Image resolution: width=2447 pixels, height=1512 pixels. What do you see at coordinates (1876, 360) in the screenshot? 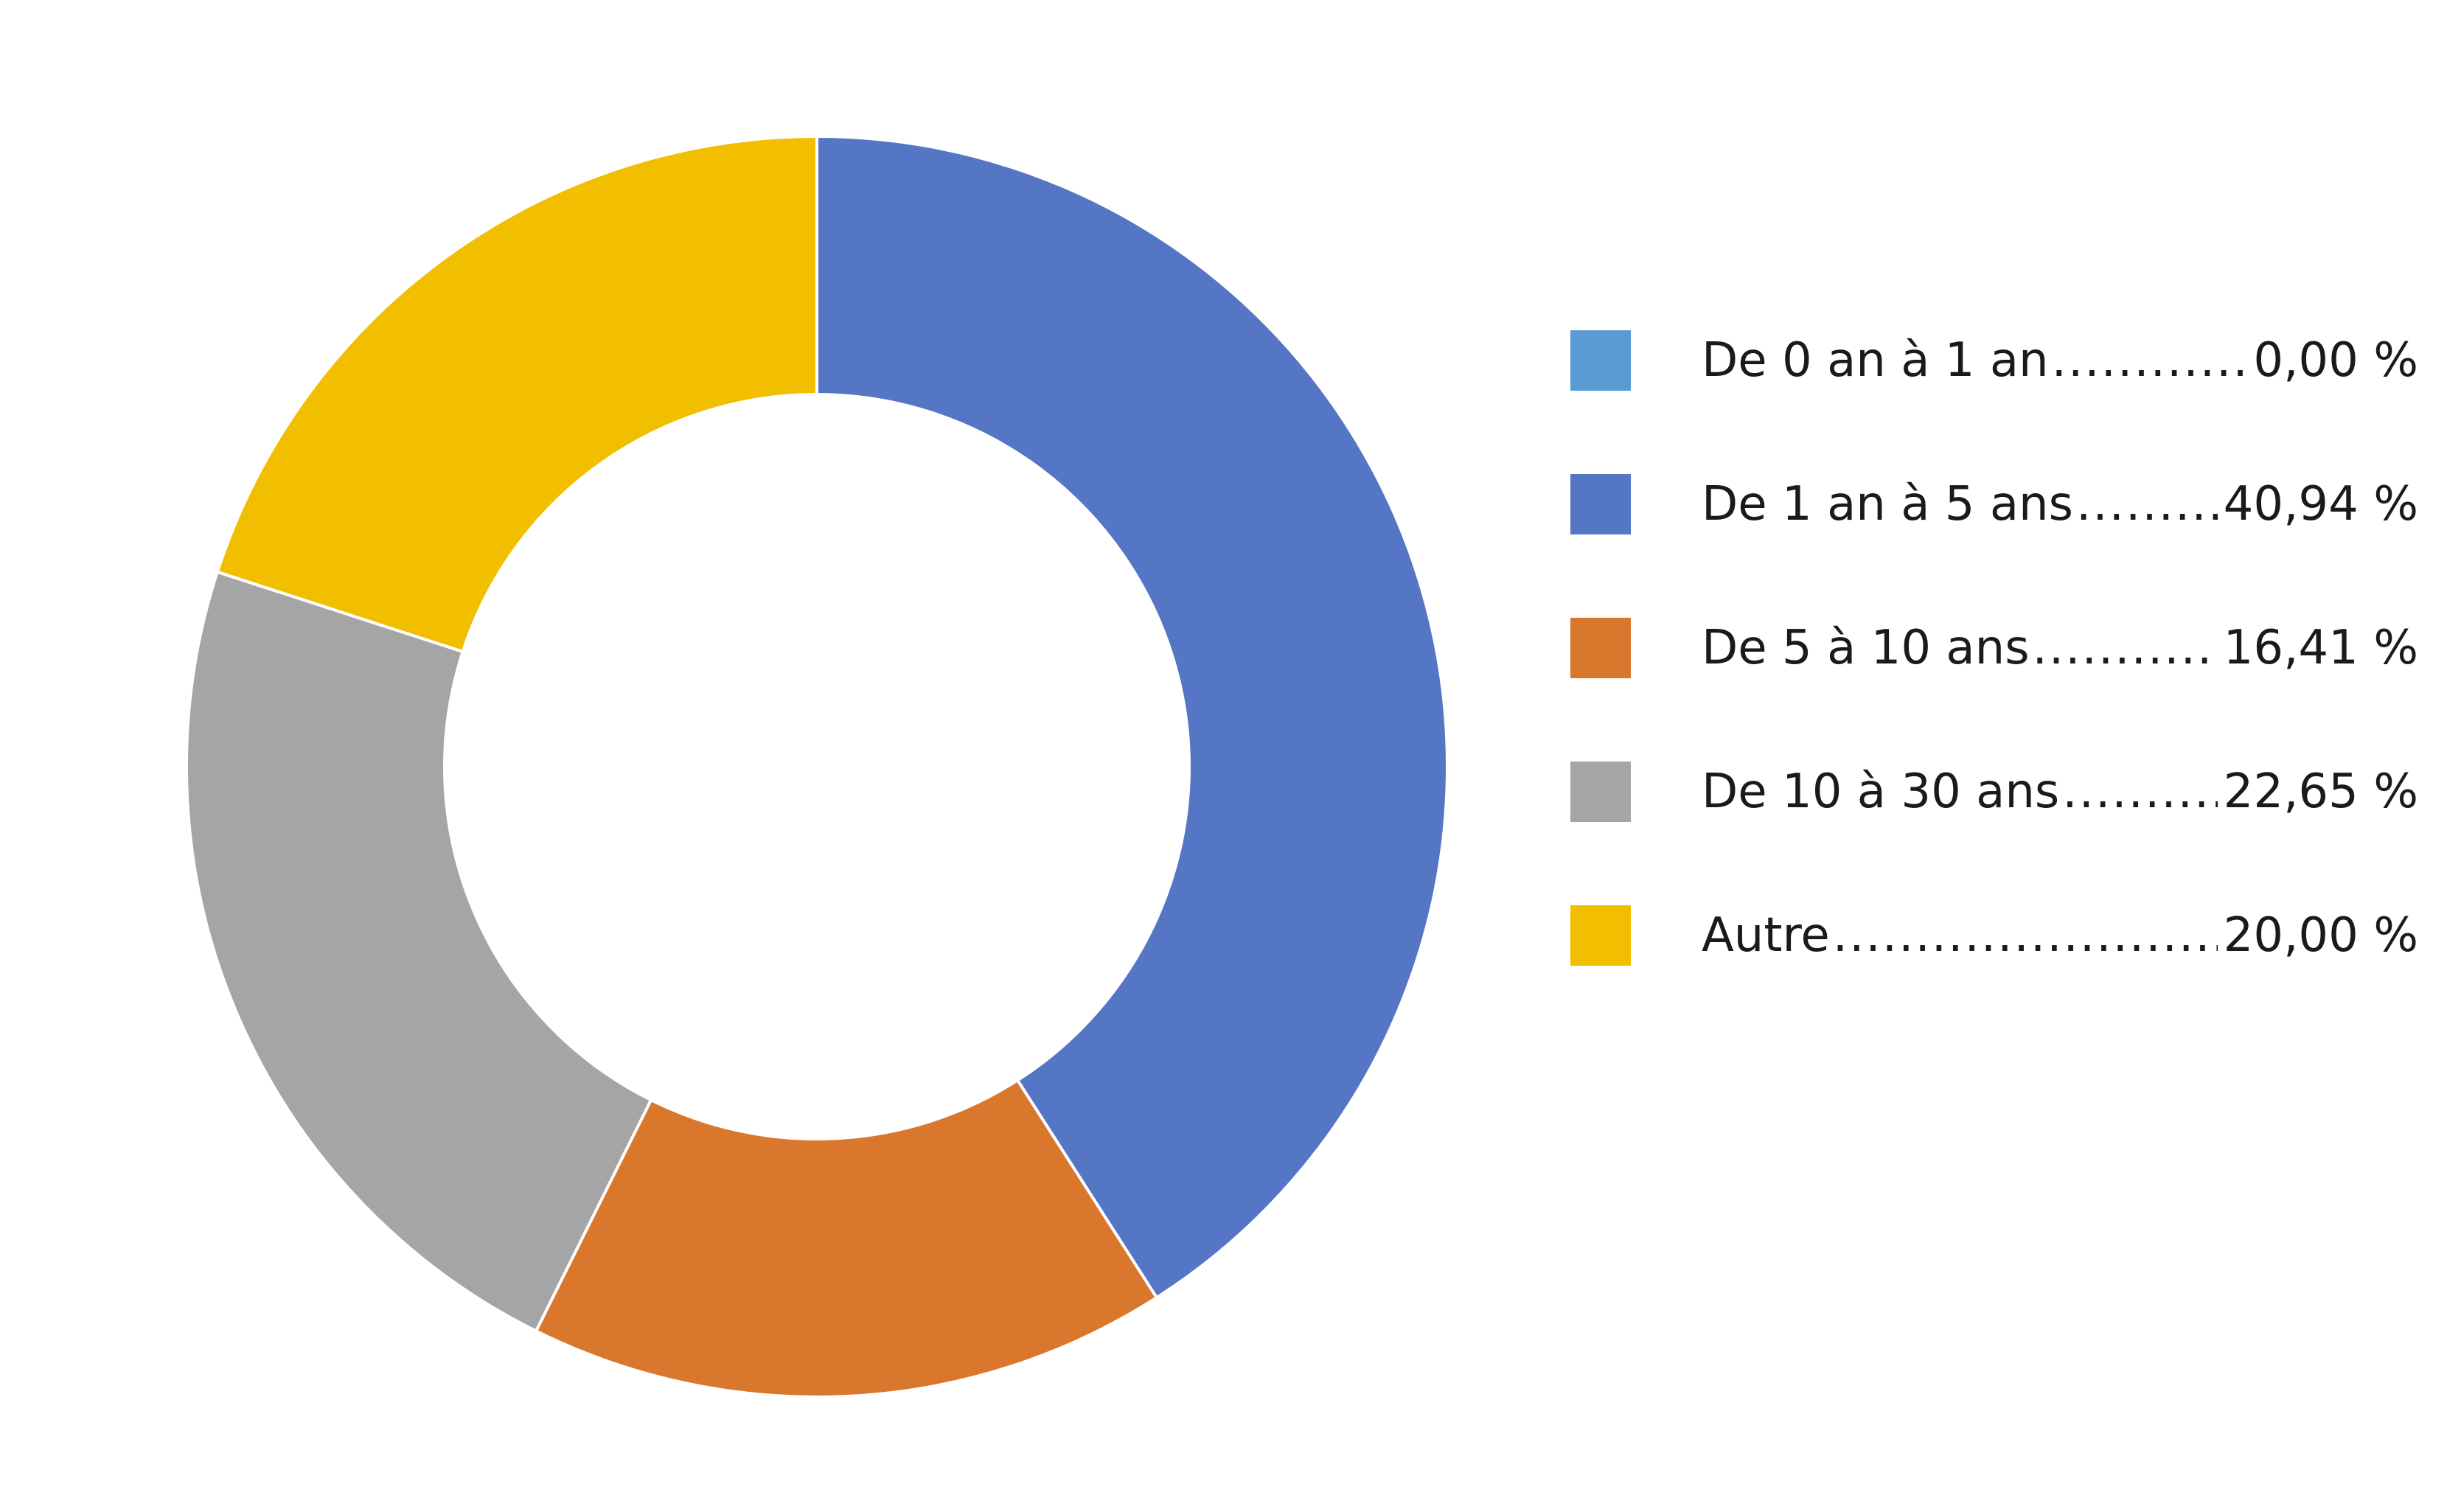
I see `legend-label: De 0 an à 1 an` at bounding box center [1876, 360].